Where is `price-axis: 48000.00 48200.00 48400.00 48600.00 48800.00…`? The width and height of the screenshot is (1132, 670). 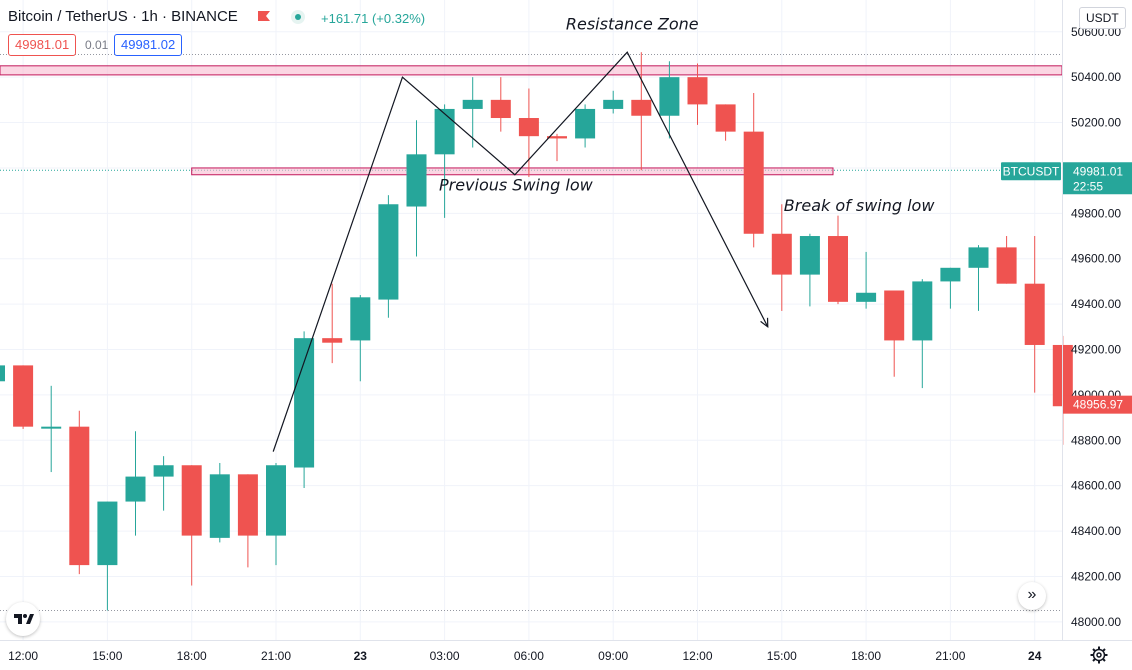 price-axis: 48000.00 48200.00 48400.00 48600.00 48800.00… is located at coordinates (1066, 320).